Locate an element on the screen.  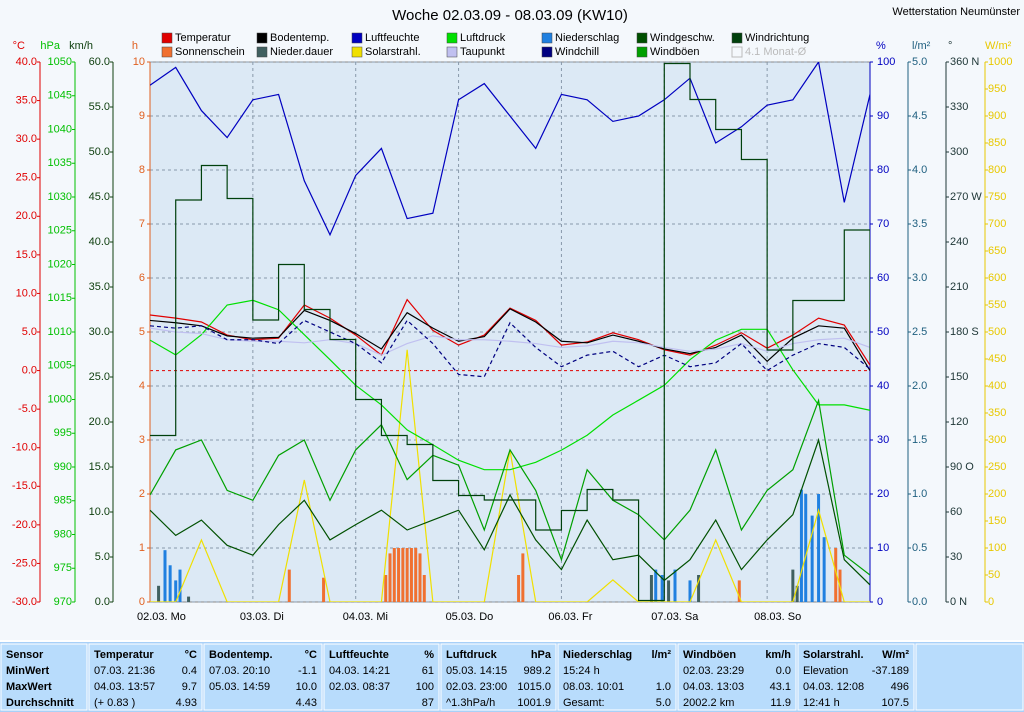
y-tick-label: 6 is located at coordinates (142, 278).